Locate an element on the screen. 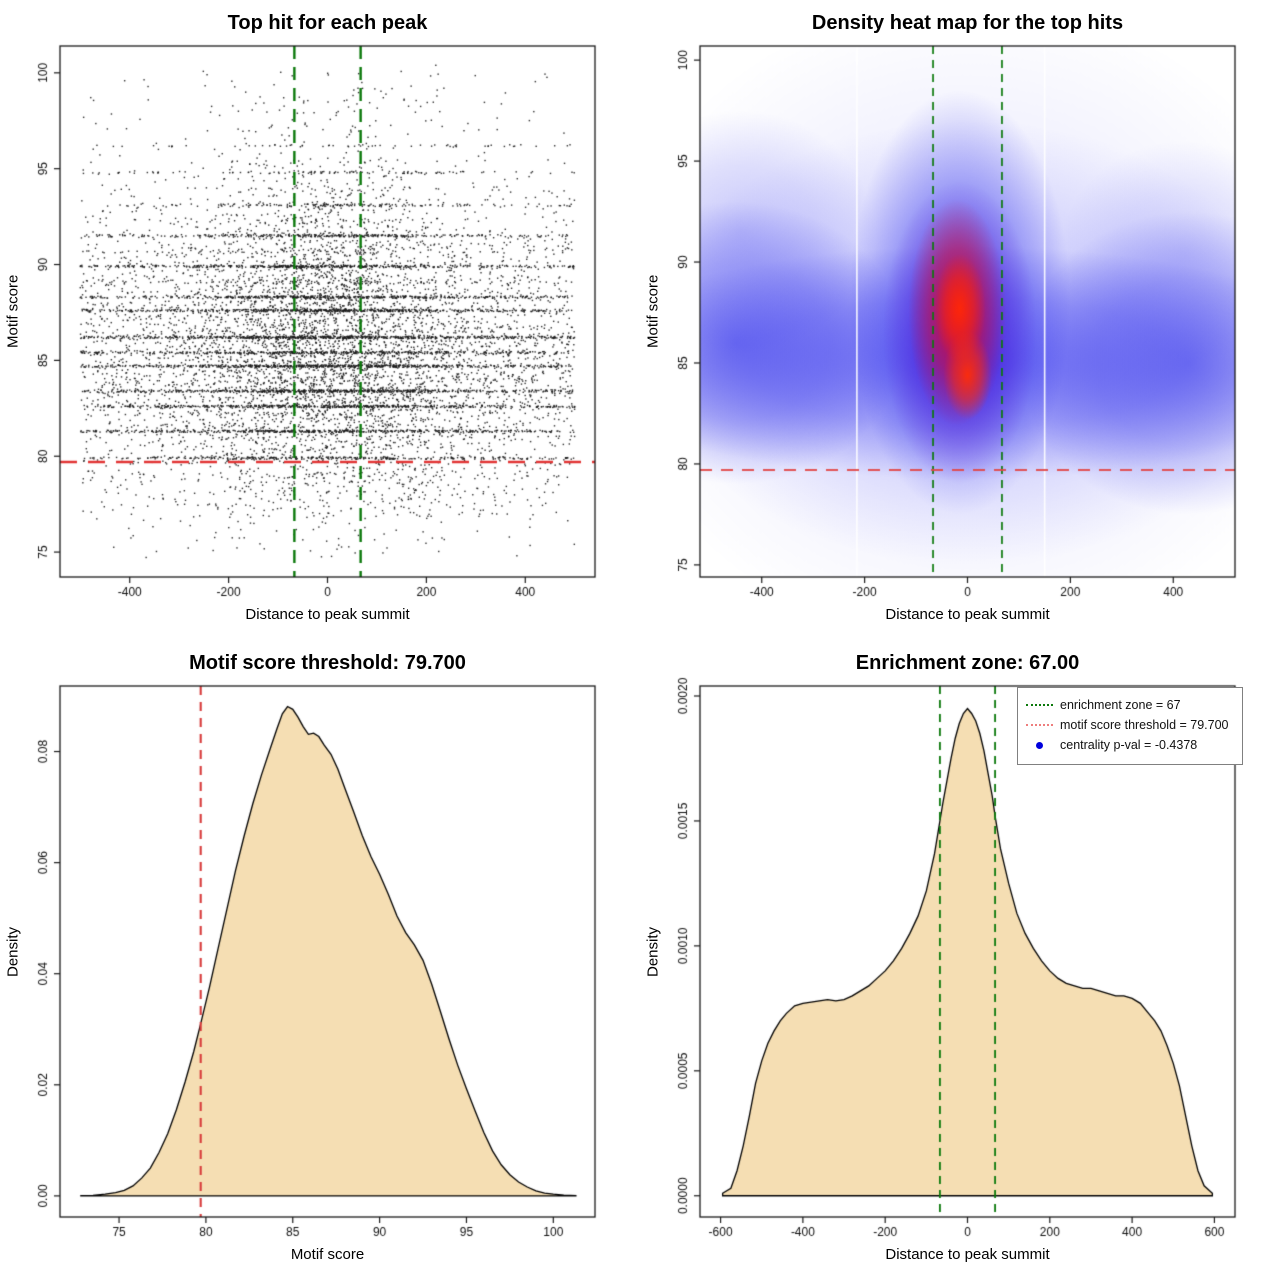  legend-label: motif score threshold = 79.700 is located at coordinates (1144, 725).